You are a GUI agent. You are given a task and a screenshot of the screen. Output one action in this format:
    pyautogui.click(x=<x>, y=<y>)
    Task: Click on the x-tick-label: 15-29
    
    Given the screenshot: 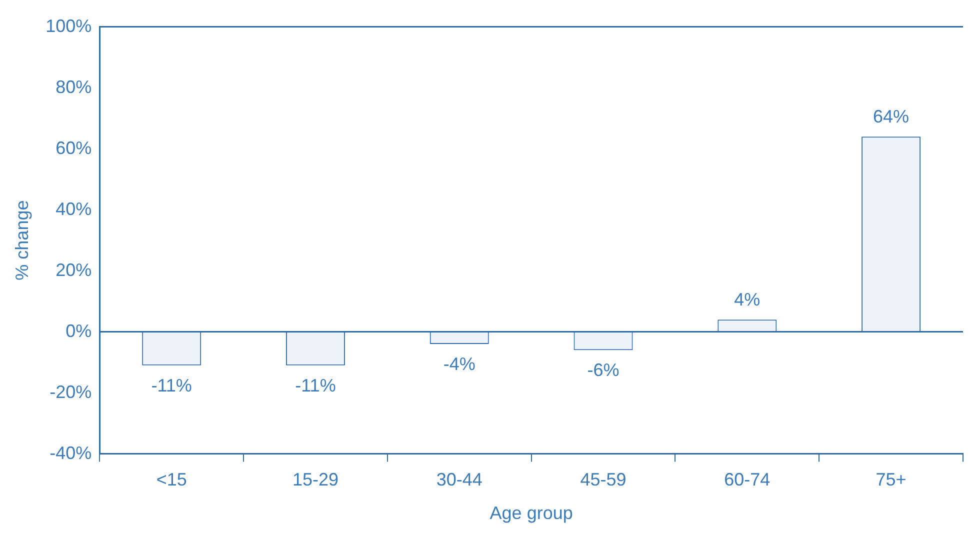 What is the action you would take?
    pyautogui.click(x=315, y=480)
    